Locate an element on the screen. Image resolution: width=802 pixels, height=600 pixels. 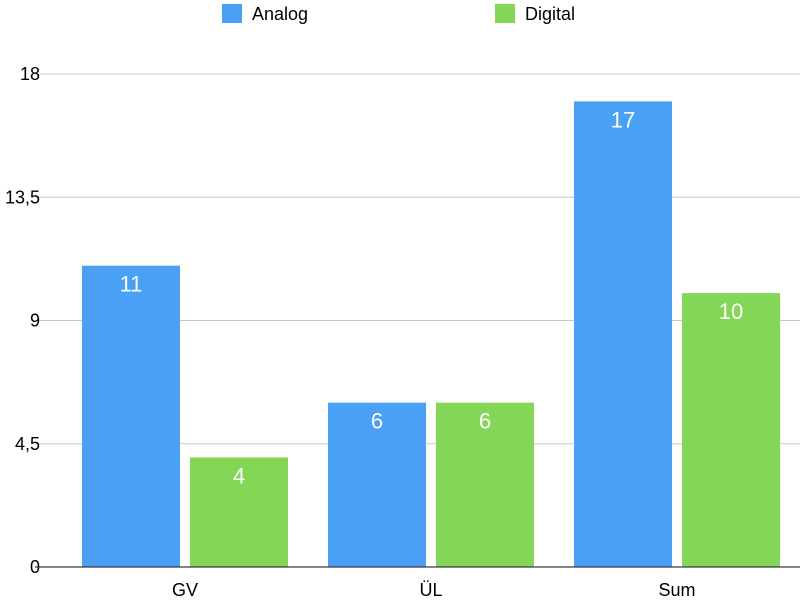
legend-label-digital: Digital is located at coordinates (550, 14).